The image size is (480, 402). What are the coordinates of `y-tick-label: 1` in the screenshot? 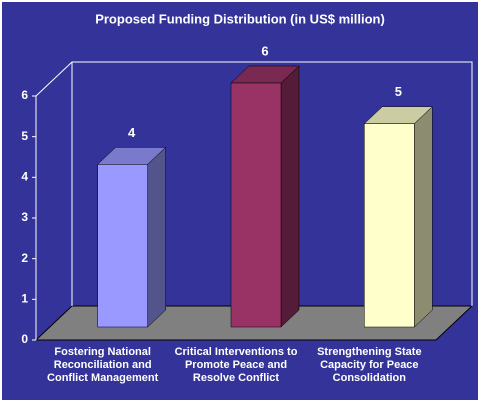 It's located at (24, 299).